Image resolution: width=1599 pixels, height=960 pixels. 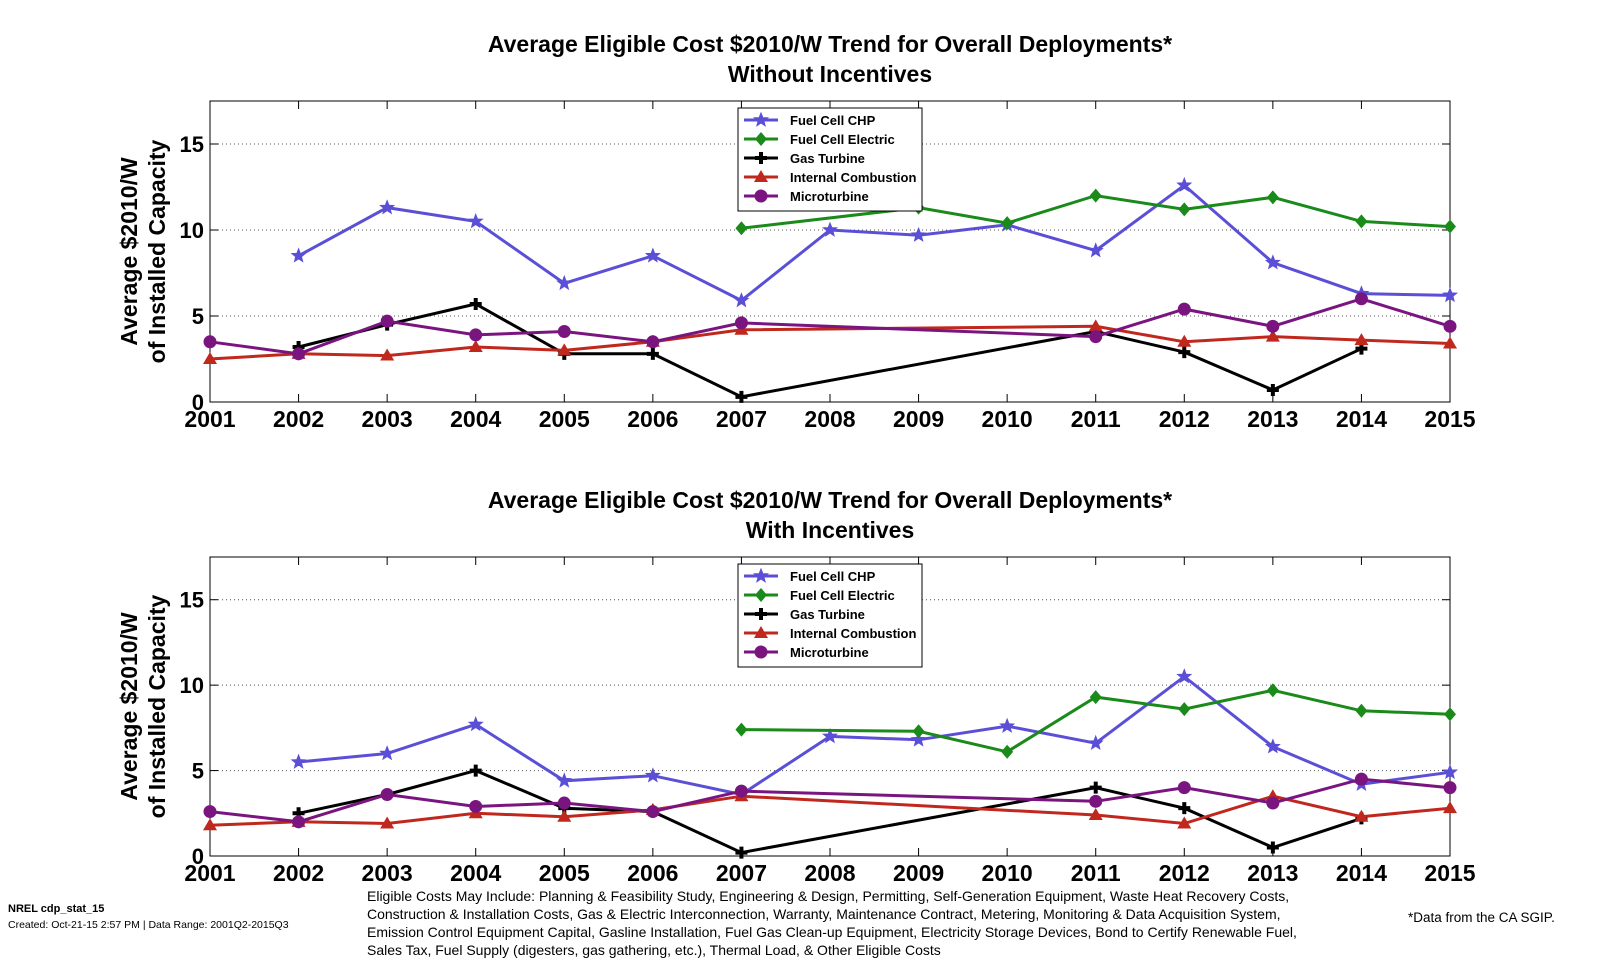 What do you see at coordinates (192, 230) in the screenshot?
I see `y-tick-label: 10` at bounding box center [192, 230].